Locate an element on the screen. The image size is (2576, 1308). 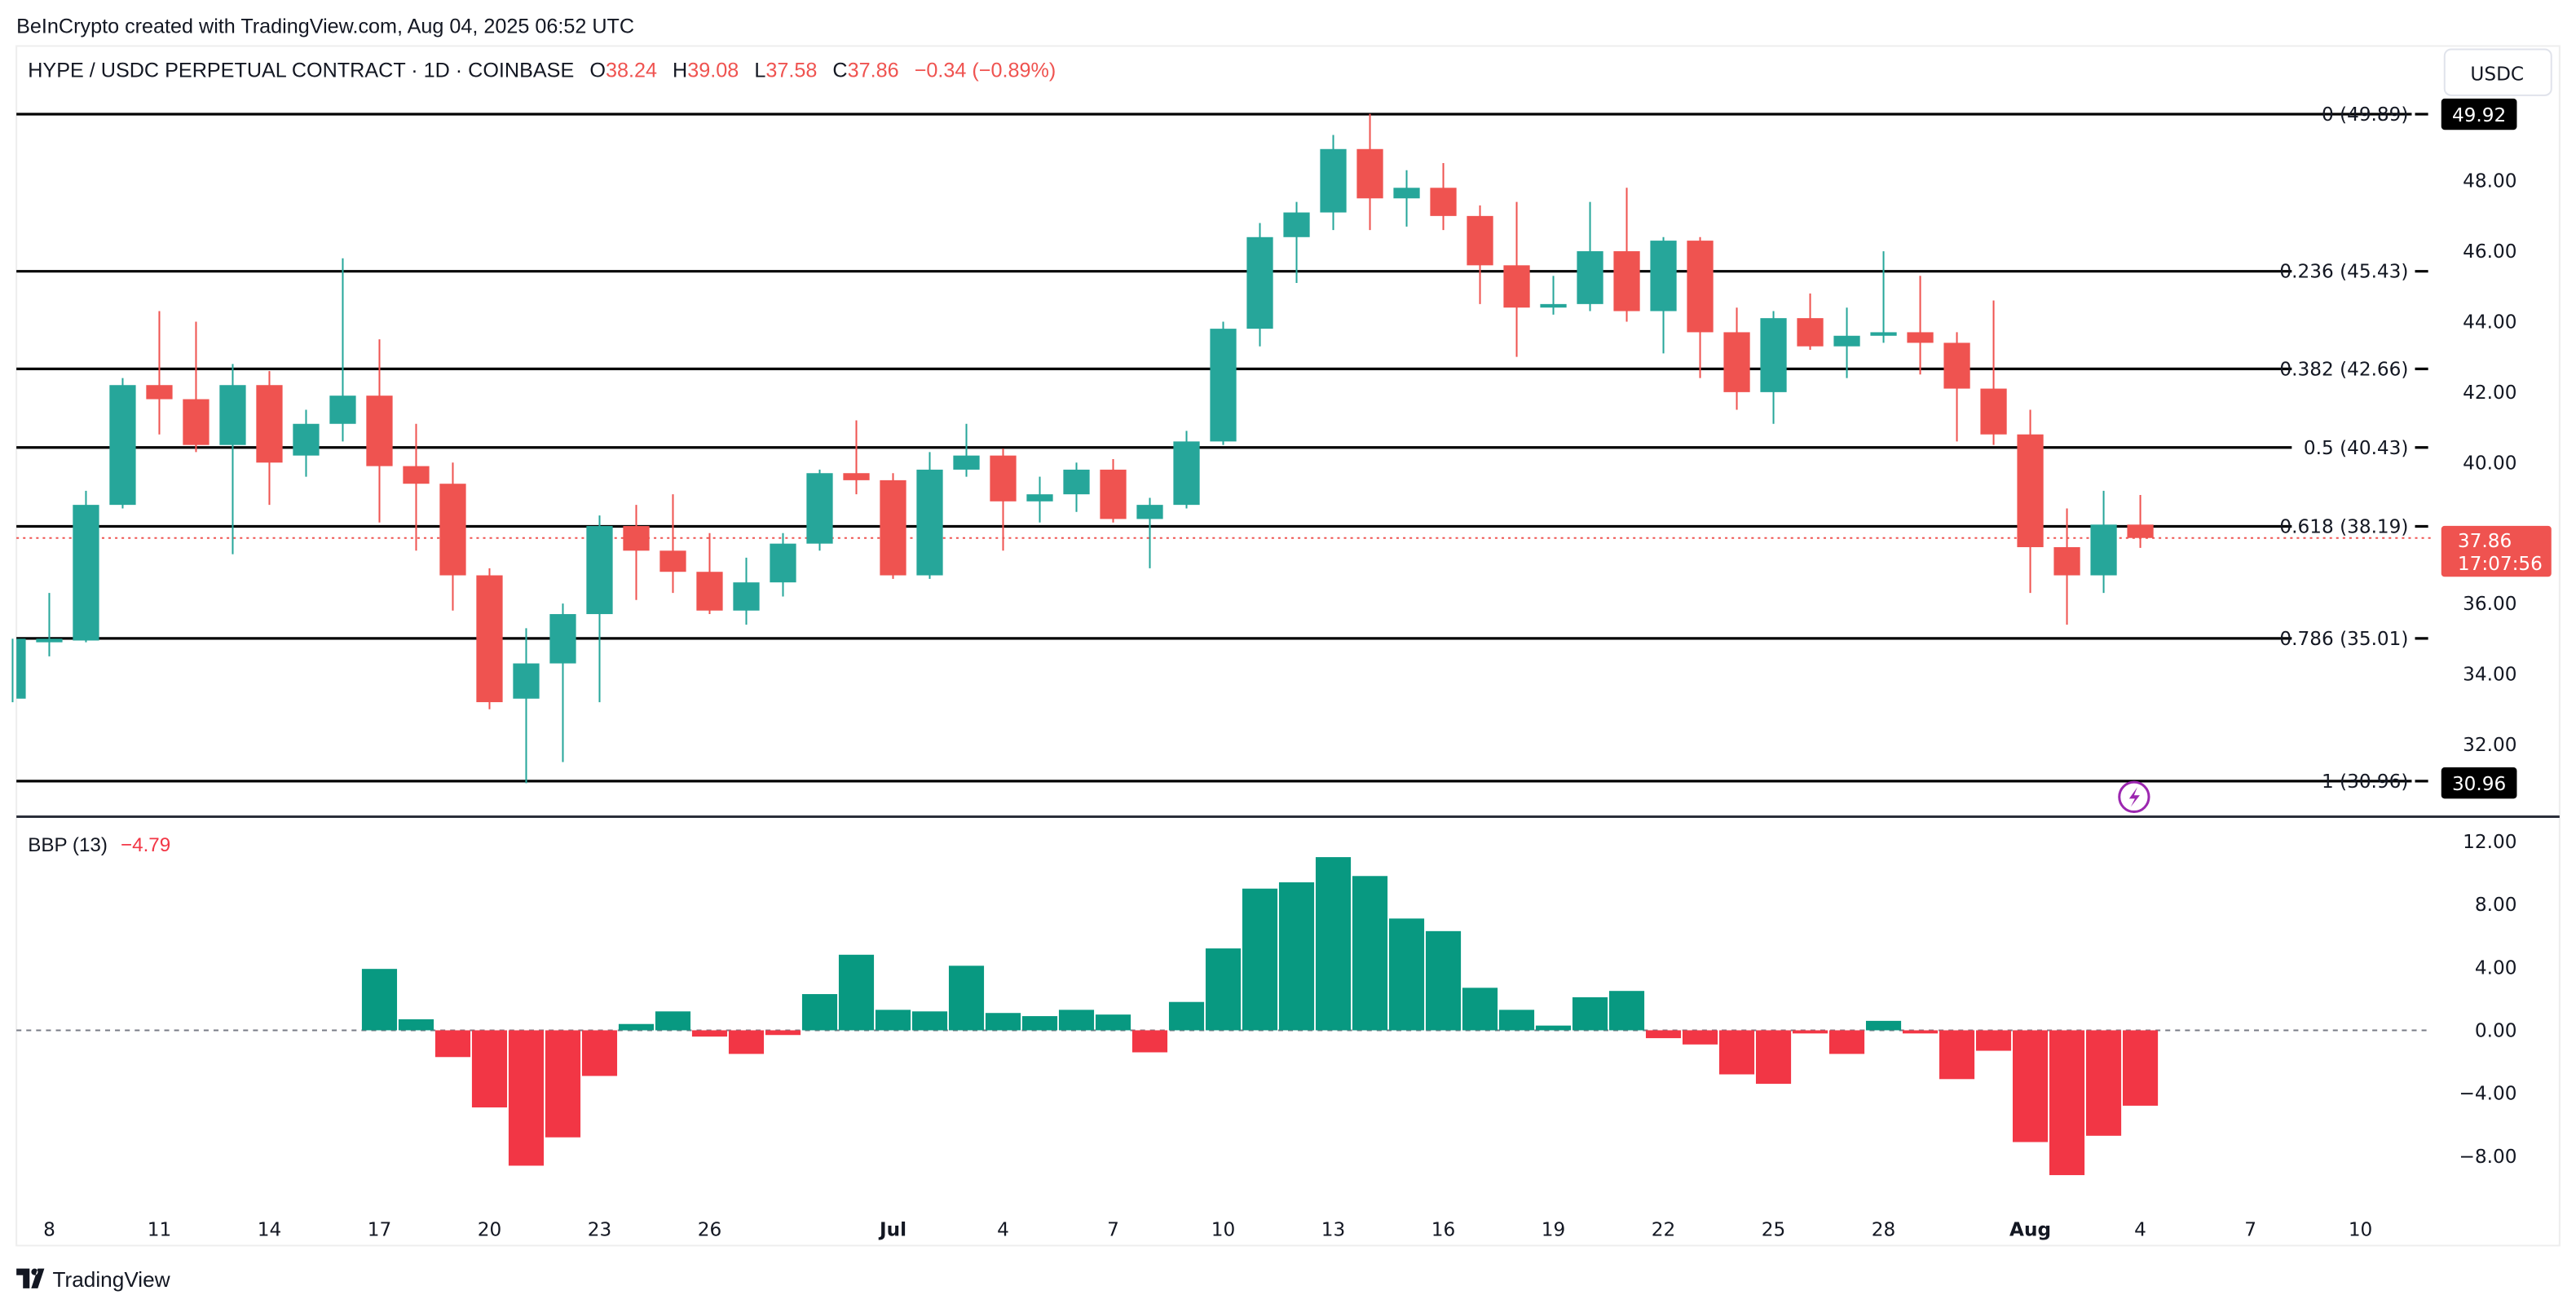
fib-label: 0.618 (38.19) is located at coordinates (2343, 527).